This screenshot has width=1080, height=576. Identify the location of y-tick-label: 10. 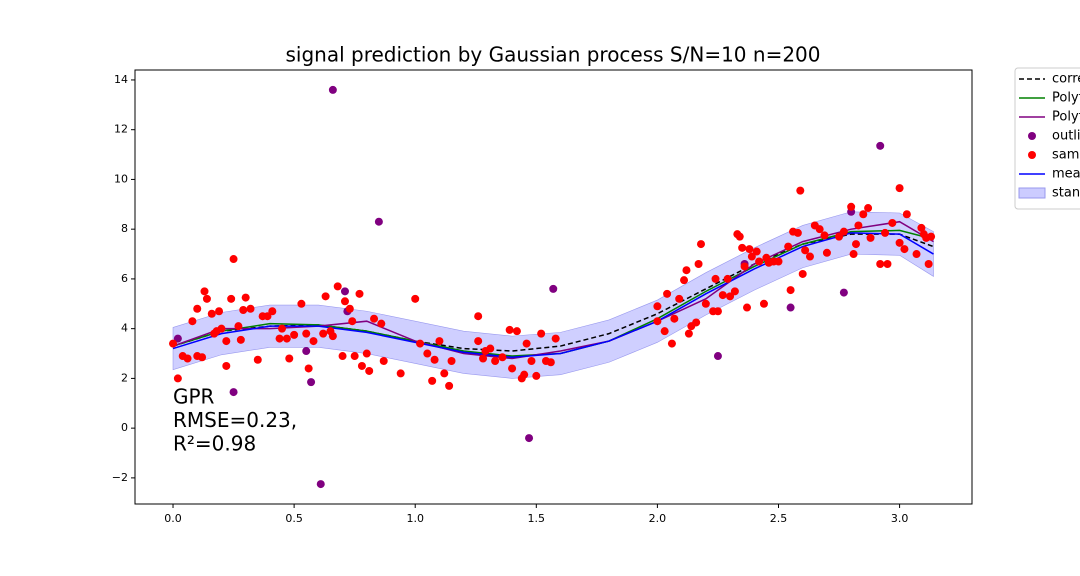
(121, 178).